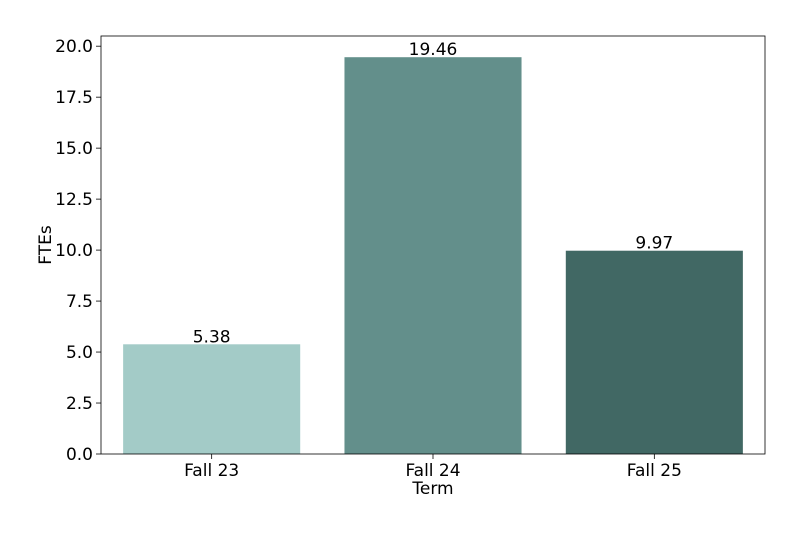  I want to click on y-axis: 0.0 2.5 5.0 7.5 10.0 12.5 15.0 17.5 20.0, so click(78, 251).